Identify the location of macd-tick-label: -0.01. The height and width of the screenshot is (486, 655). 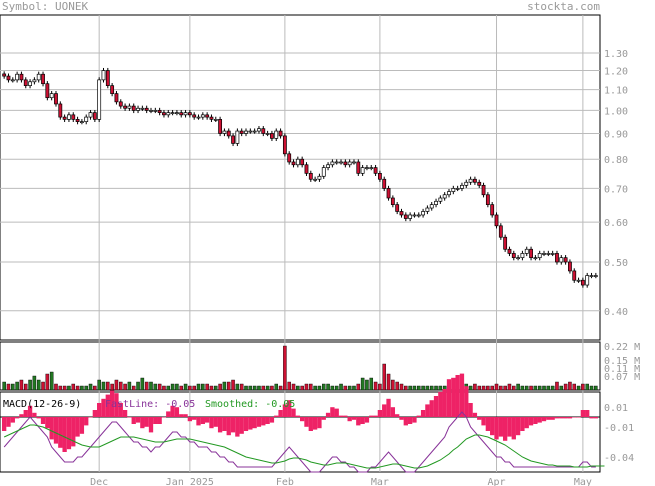
(619, 428).